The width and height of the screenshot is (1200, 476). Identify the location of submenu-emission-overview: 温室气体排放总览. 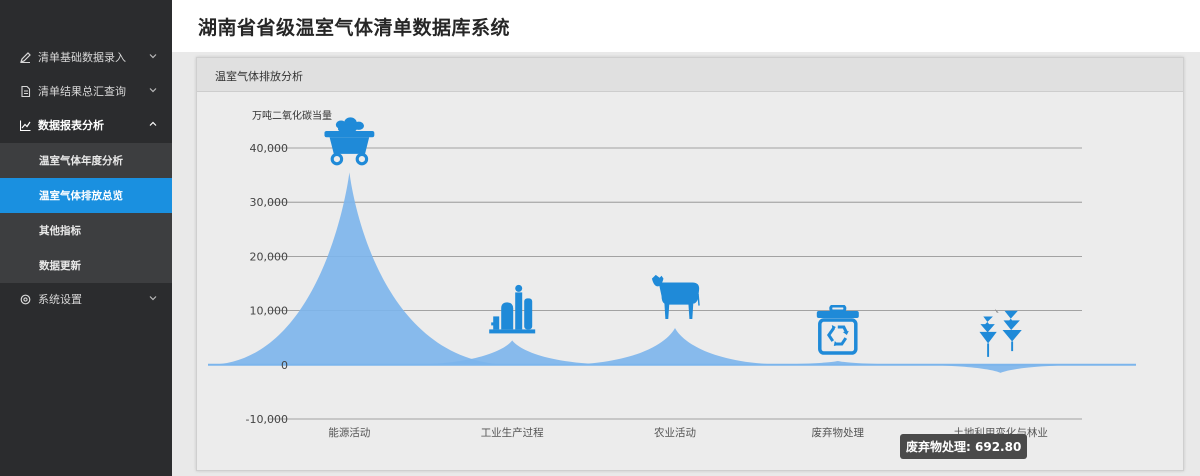
(86, 195).